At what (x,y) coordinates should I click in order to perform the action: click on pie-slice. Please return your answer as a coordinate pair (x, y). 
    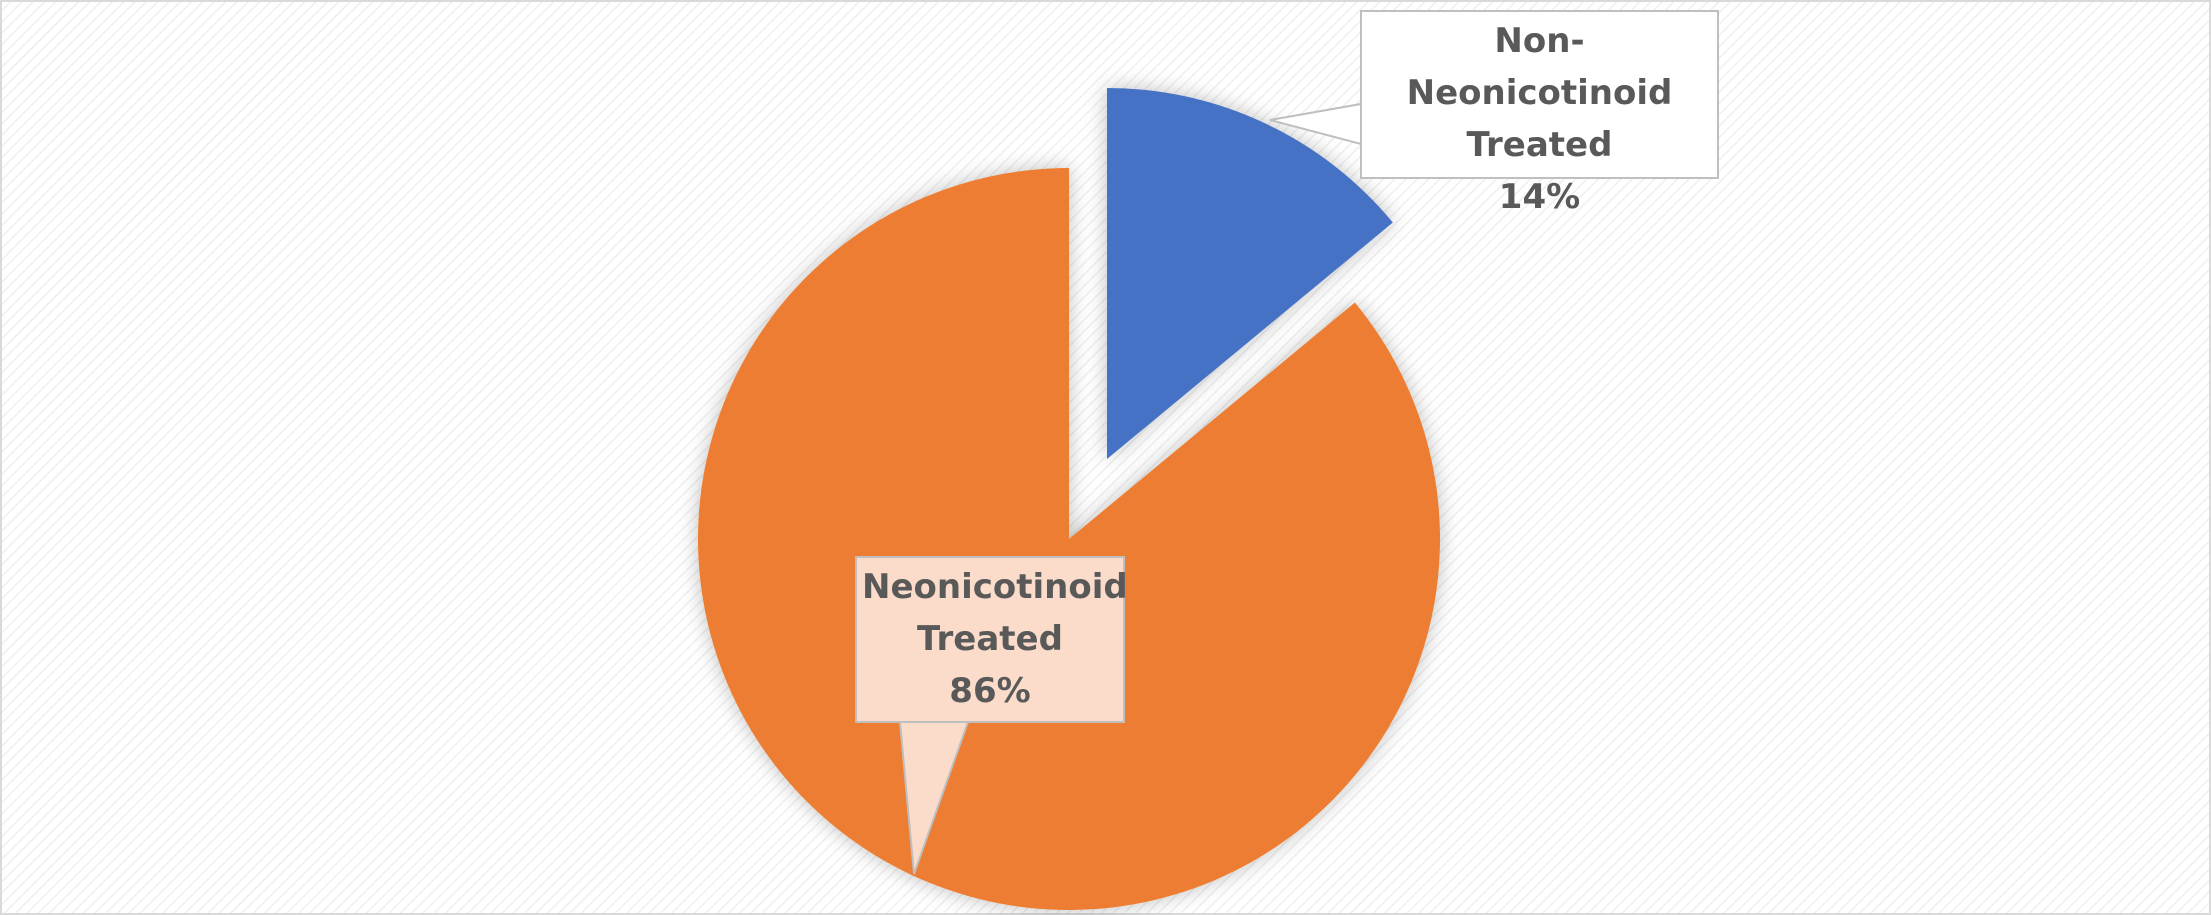
    Looking at the image, I should click on (1250, 273).